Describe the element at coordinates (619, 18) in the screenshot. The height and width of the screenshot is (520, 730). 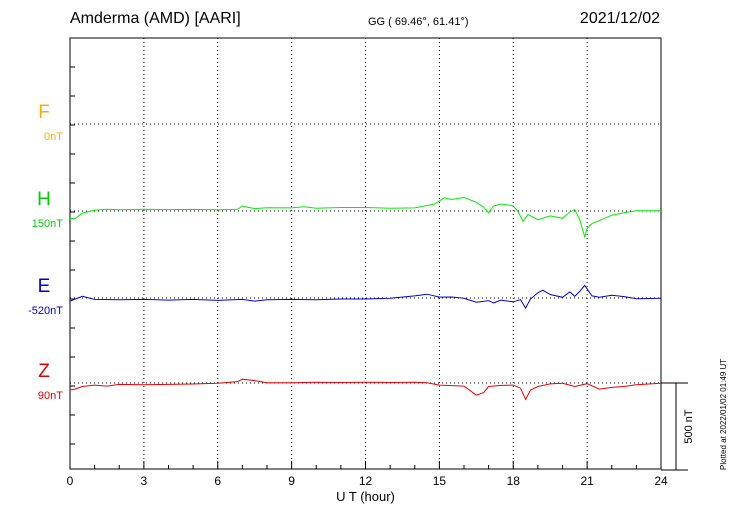
I see `date-label: 2021/12/02` at that location.